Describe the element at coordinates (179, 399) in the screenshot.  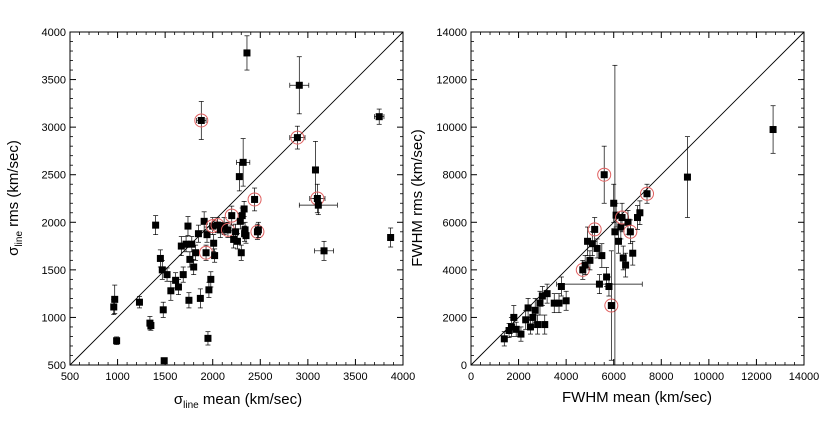
I see `left-x-axis-label-main: σ` at that location.